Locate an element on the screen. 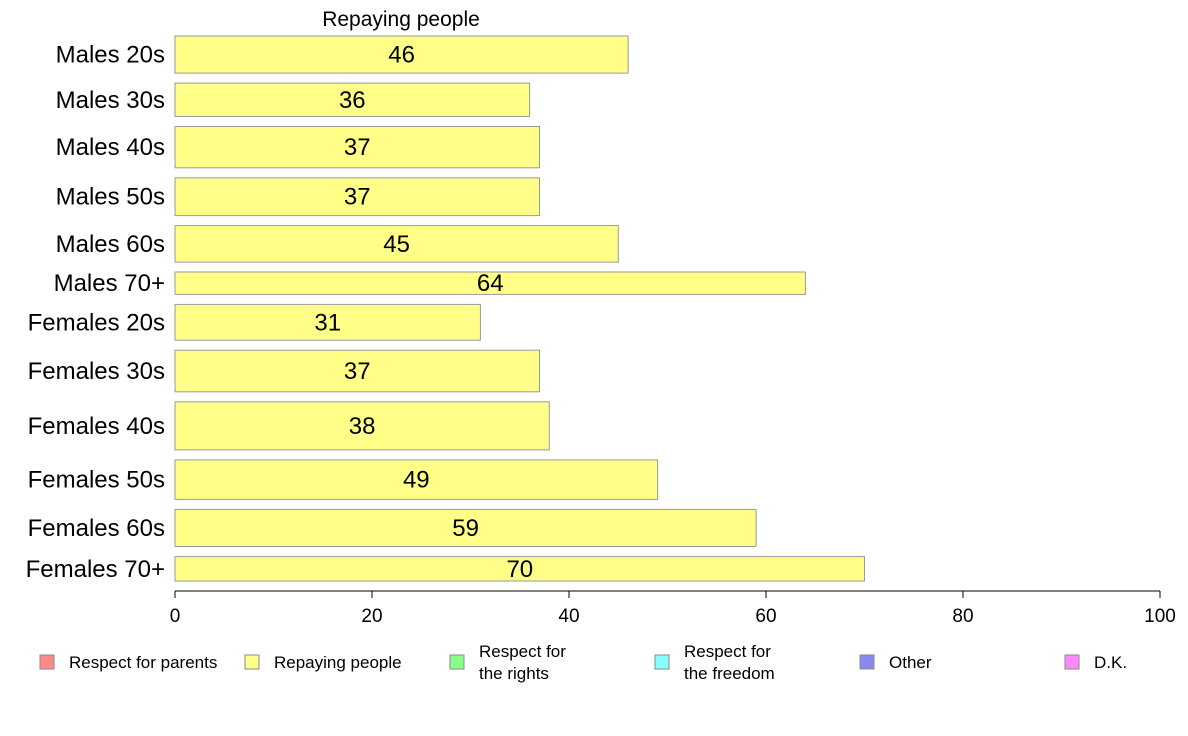 This screenshot has width=1188, height=736. category-label: Males 20s is located at coordinates (110, 55).